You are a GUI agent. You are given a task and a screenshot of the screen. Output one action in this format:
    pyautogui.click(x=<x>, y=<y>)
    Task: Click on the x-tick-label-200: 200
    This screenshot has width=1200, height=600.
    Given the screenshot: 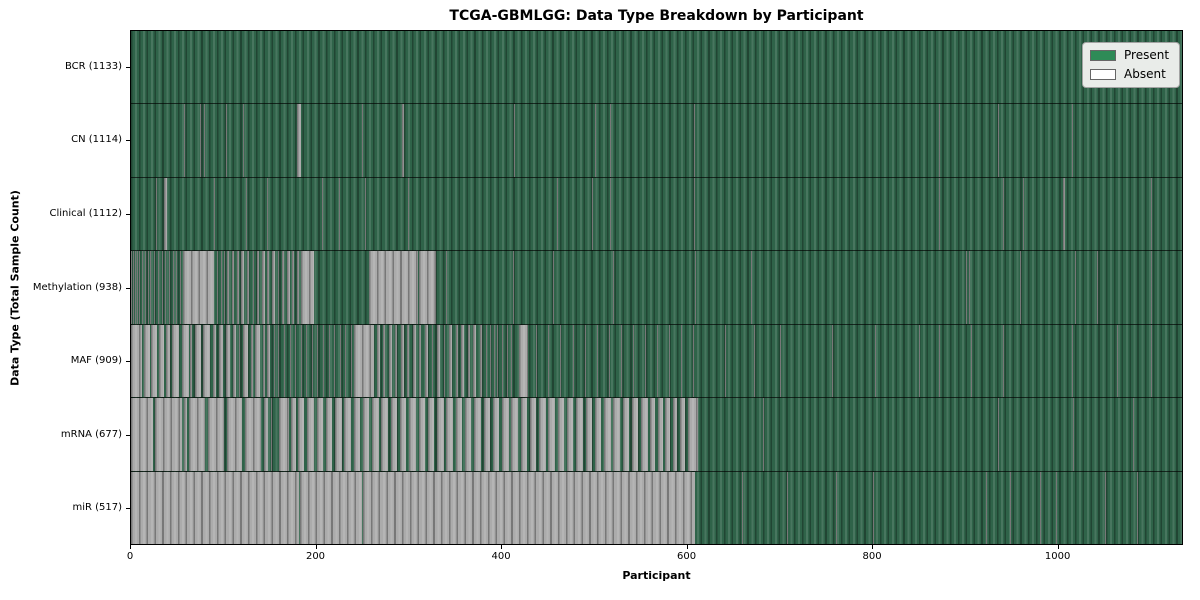 What is the action you would take?
    pyautogui.click(x=315, y=556)
    